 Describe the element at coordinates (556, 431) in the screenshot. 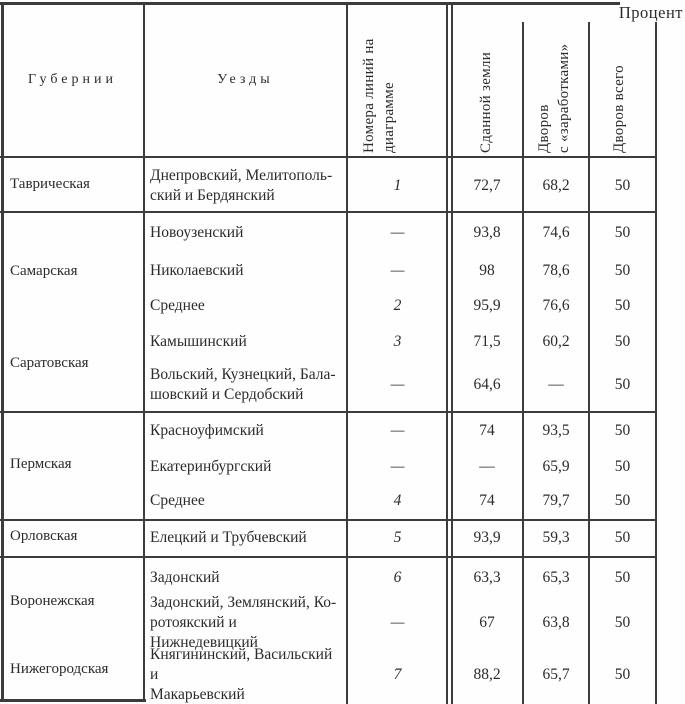

I see `households-earnings-cell: 93,5` at that location.